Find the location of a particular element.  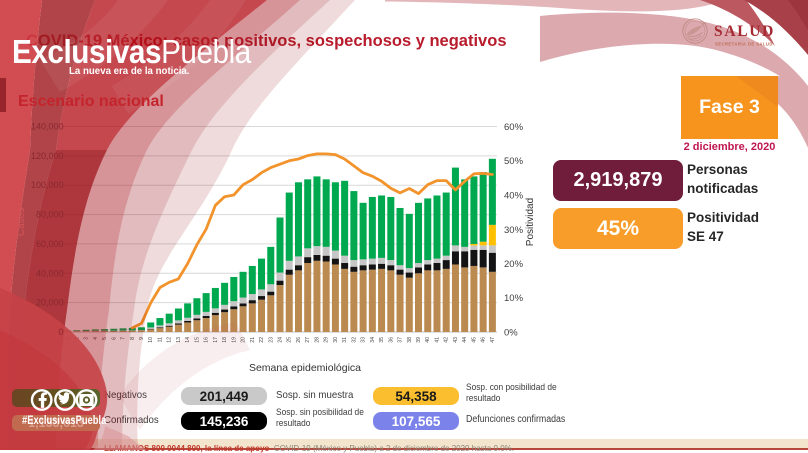

svg-text: 8 is located at coordinates (133, 338).